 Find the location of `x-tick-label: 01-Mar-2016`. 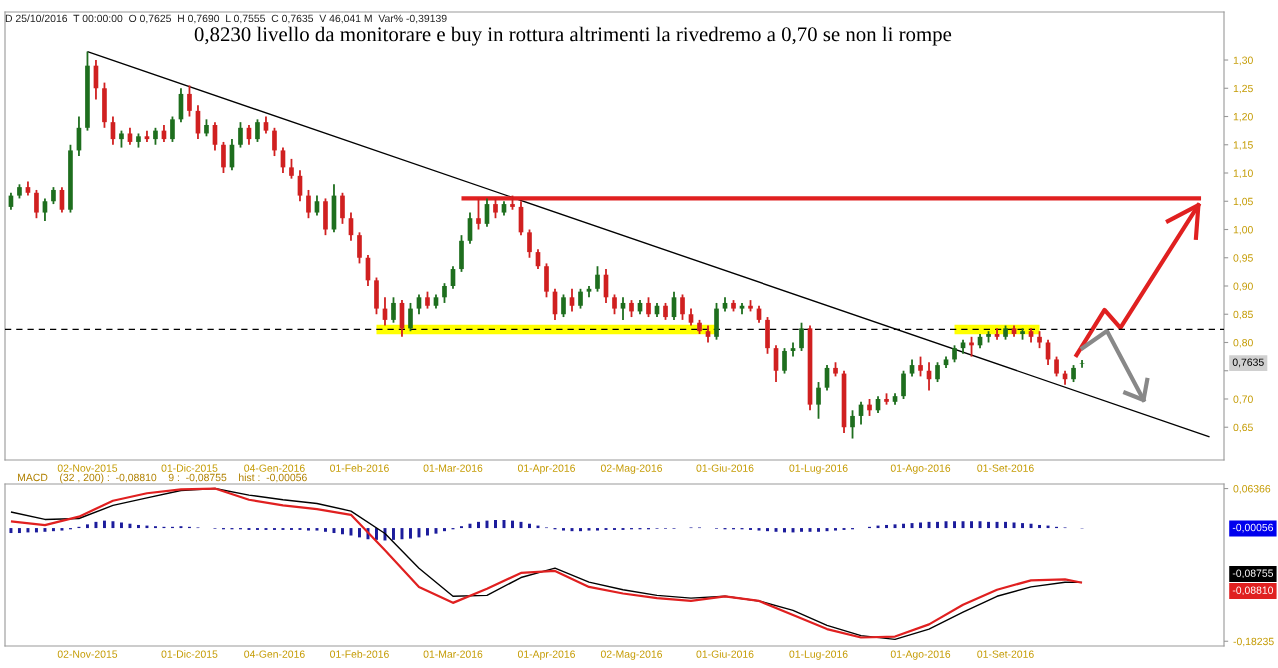

x-tick-label: 01-Mar-2016 is located at coordinates (453, 468).